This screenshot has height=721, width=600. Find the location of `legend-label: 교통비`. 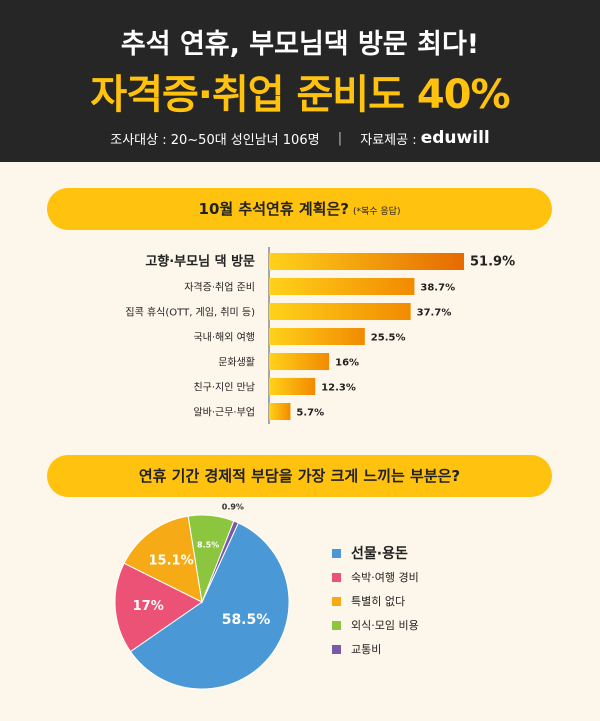

legend-label: 교통비 is located at coordinates (366, 649).